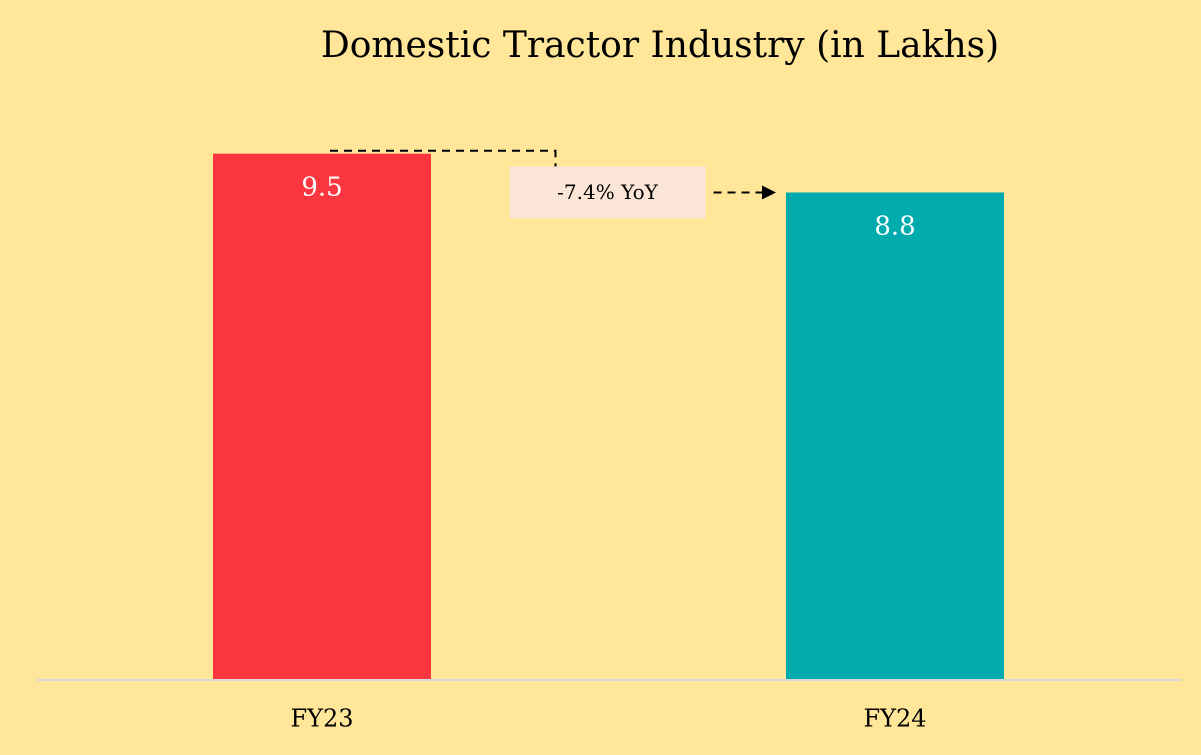 The height and width of the screenshot is (755, 1201). What do you see at coordinates (443, 158) in the screenshot?
I see `connector` at bounding box center [443, 158].